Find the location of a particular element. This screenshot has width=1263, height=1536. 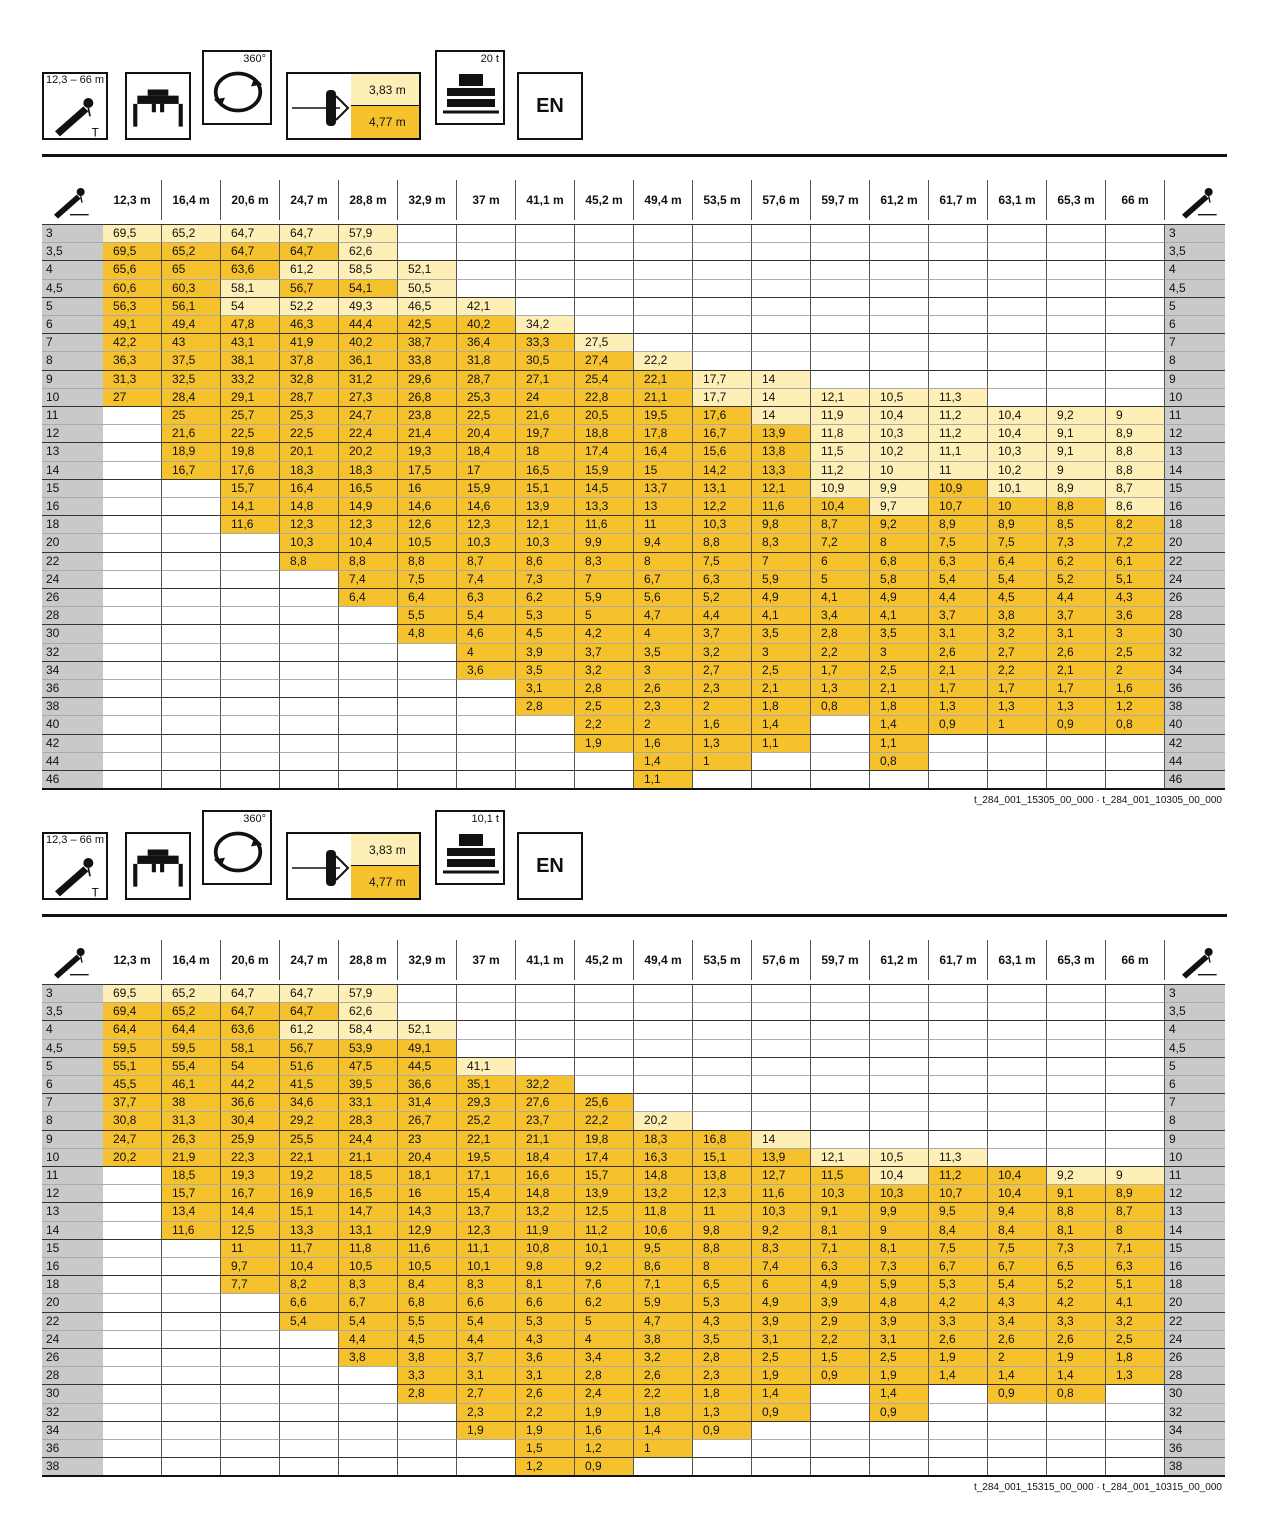

cell: 9,1 is located at coordinates (1076, 452).